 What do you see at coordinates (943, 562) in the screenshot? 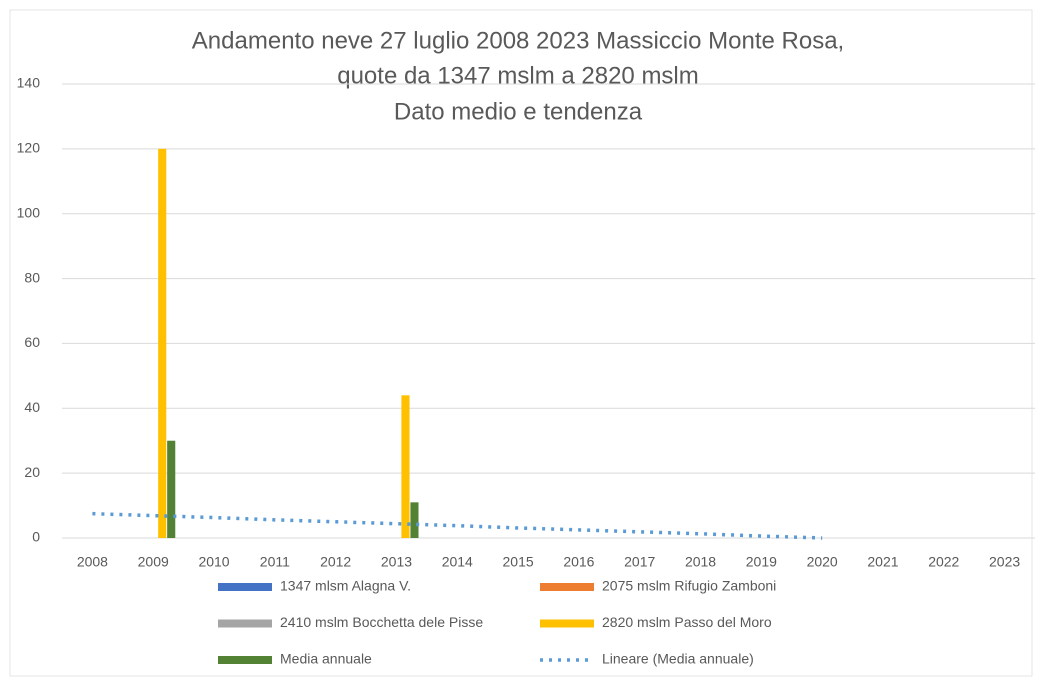
I see `x-tick-label: 2022` at bounding box center [943, 562].